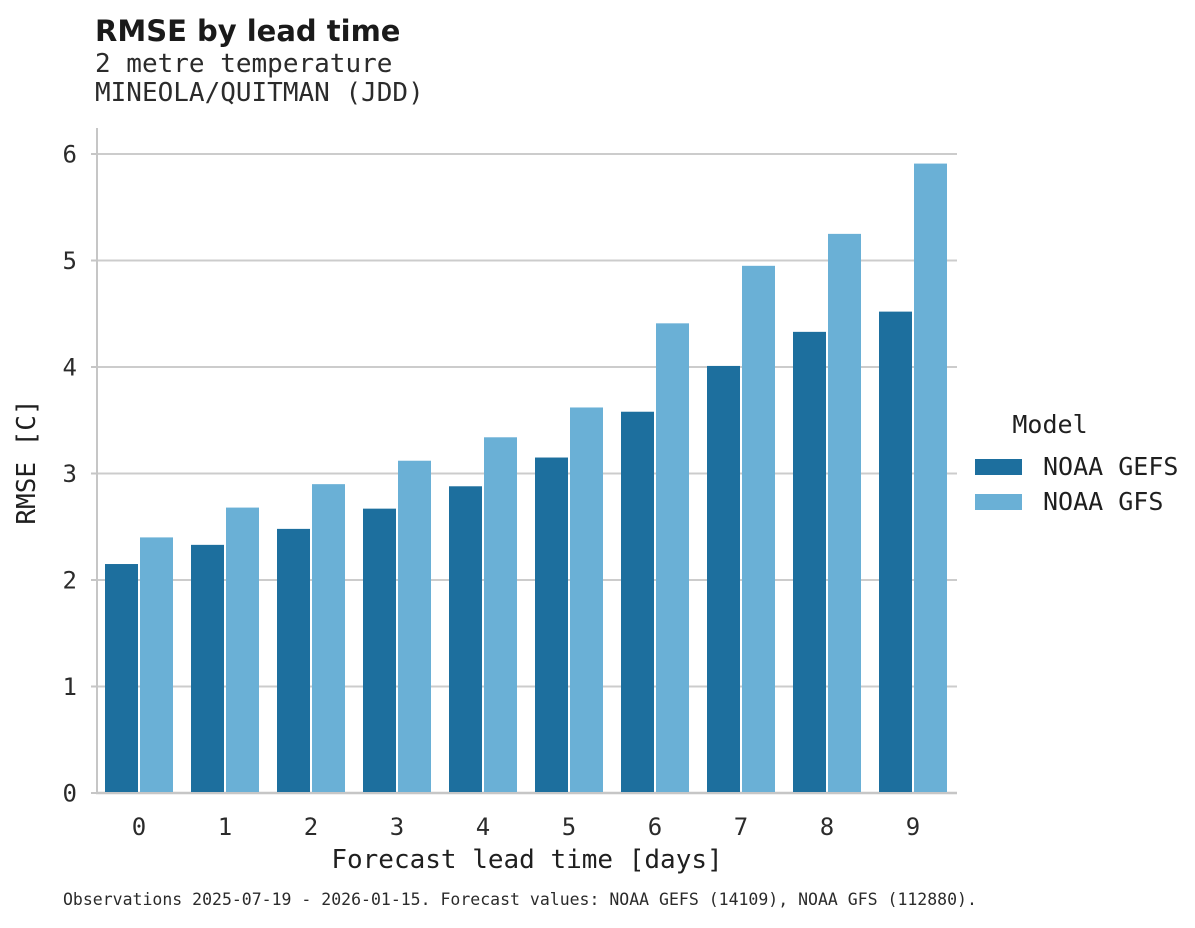  I want to click on x-tick-label: 5, so click(569, 827).